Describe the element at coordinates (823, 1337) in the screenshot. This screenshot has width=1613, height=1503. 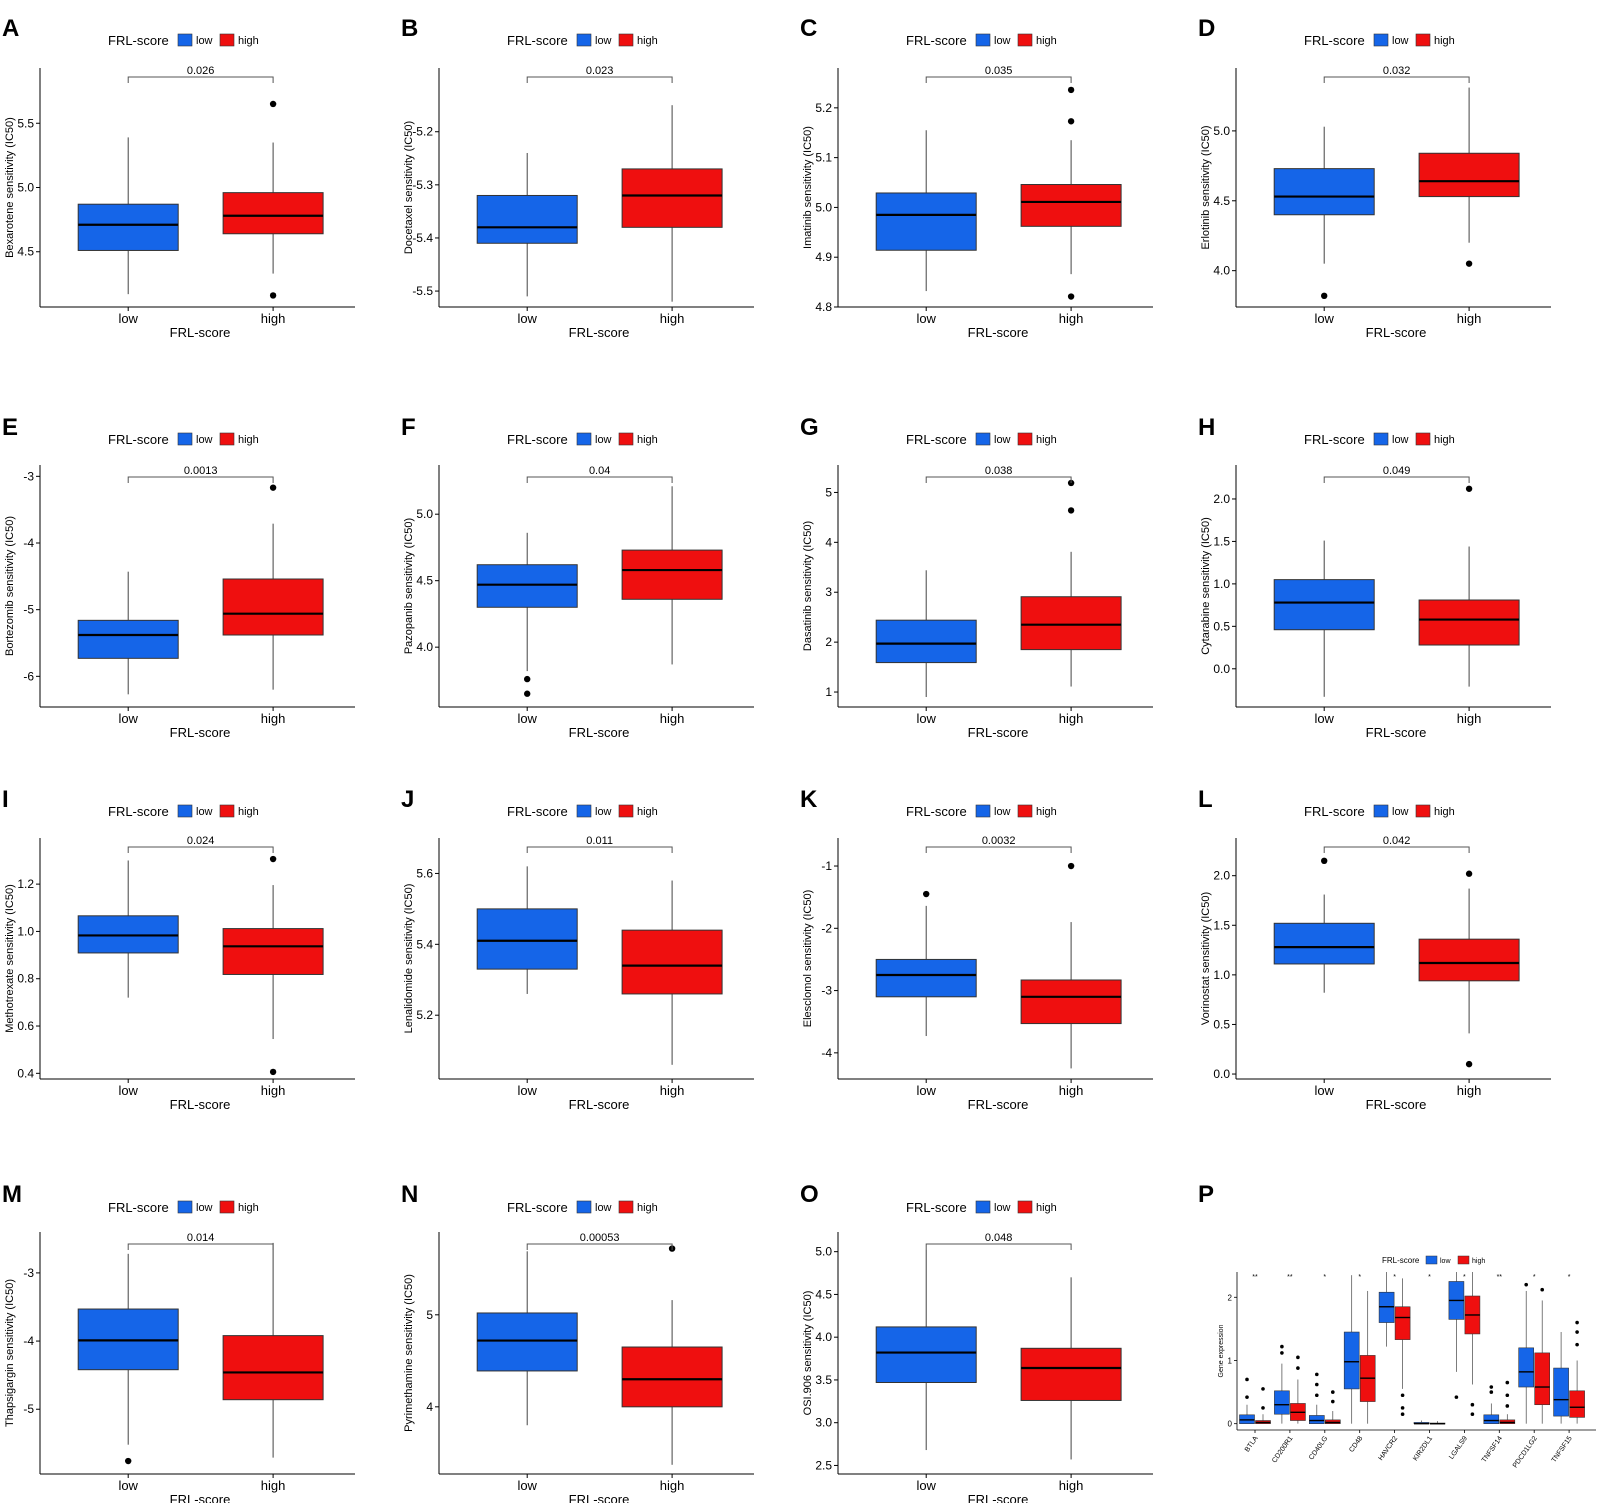
I see `y-tick-label: 4.0` at that location.